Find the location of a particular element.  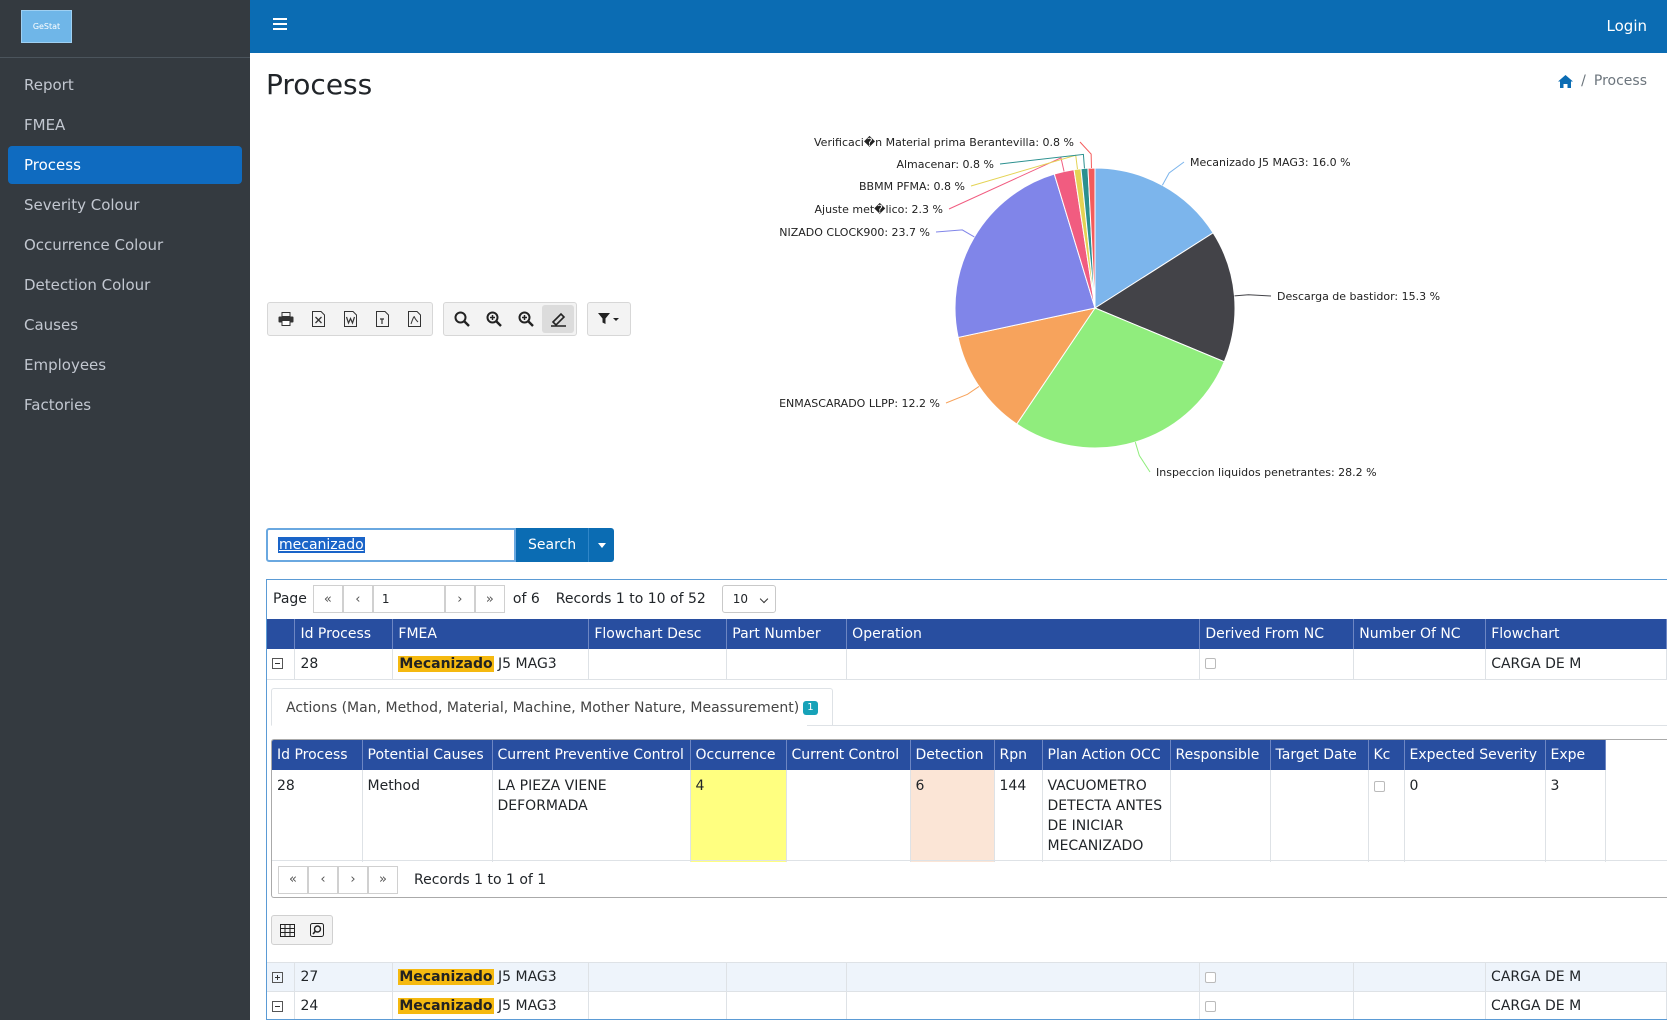

column-header: Derived From NC is located at coordinates (1277, 634).